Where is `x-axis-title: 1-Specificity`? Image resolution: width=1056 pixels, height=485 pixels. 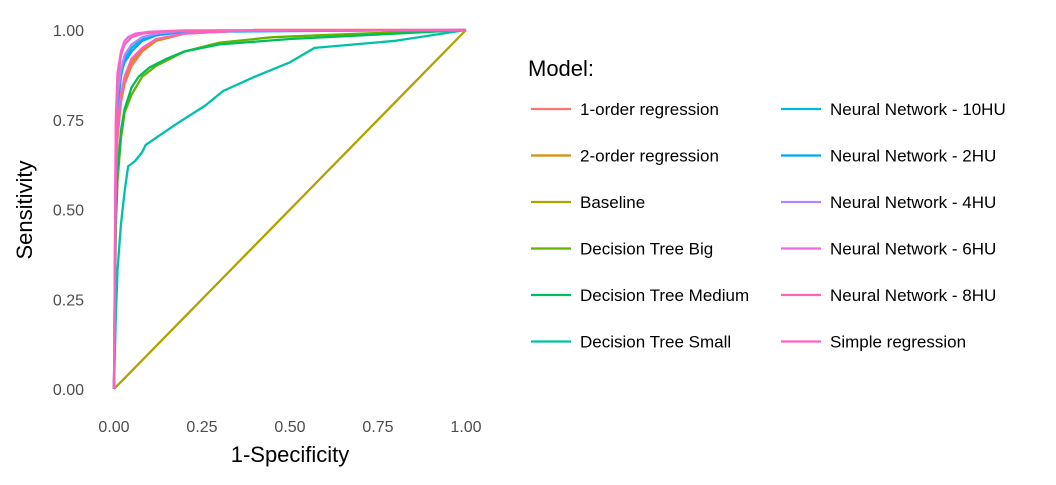 x-axis-title: 1-Specificity is located at coordinates (290, 454).